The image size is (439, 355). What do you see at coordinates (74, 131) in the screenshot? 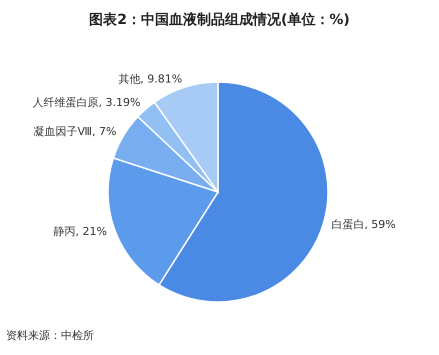
I see `slice-label: 凝血因子Ⅷ, 7%` at bounding box center [74, 131].